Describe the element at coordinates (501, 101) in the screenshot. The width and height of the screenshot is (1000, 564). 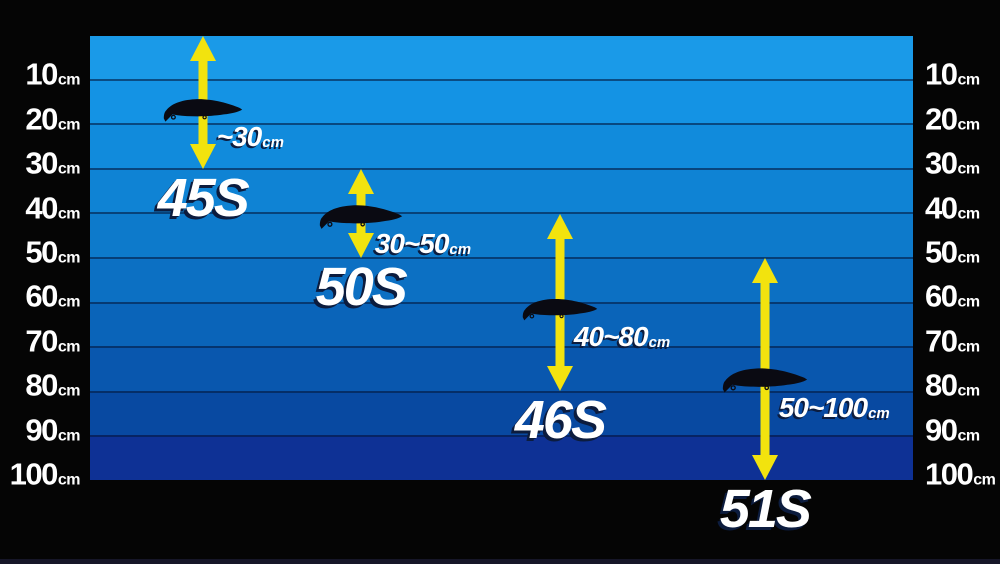
I see `water-band-20cm` at that location.